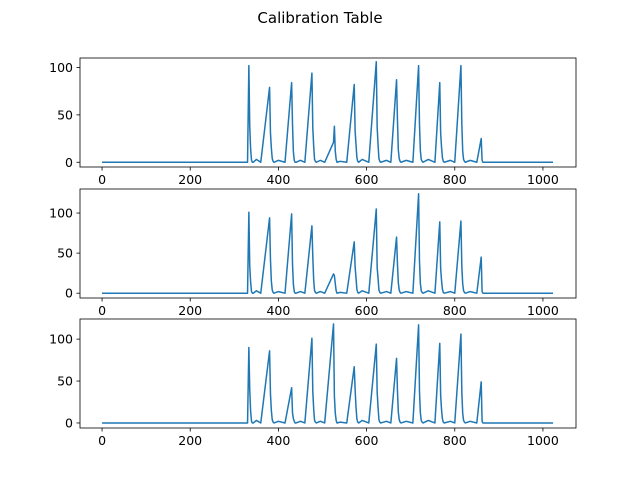 The image size is (640, 480). I want to click on figure-title: Calibration Table, so click(319, 18).